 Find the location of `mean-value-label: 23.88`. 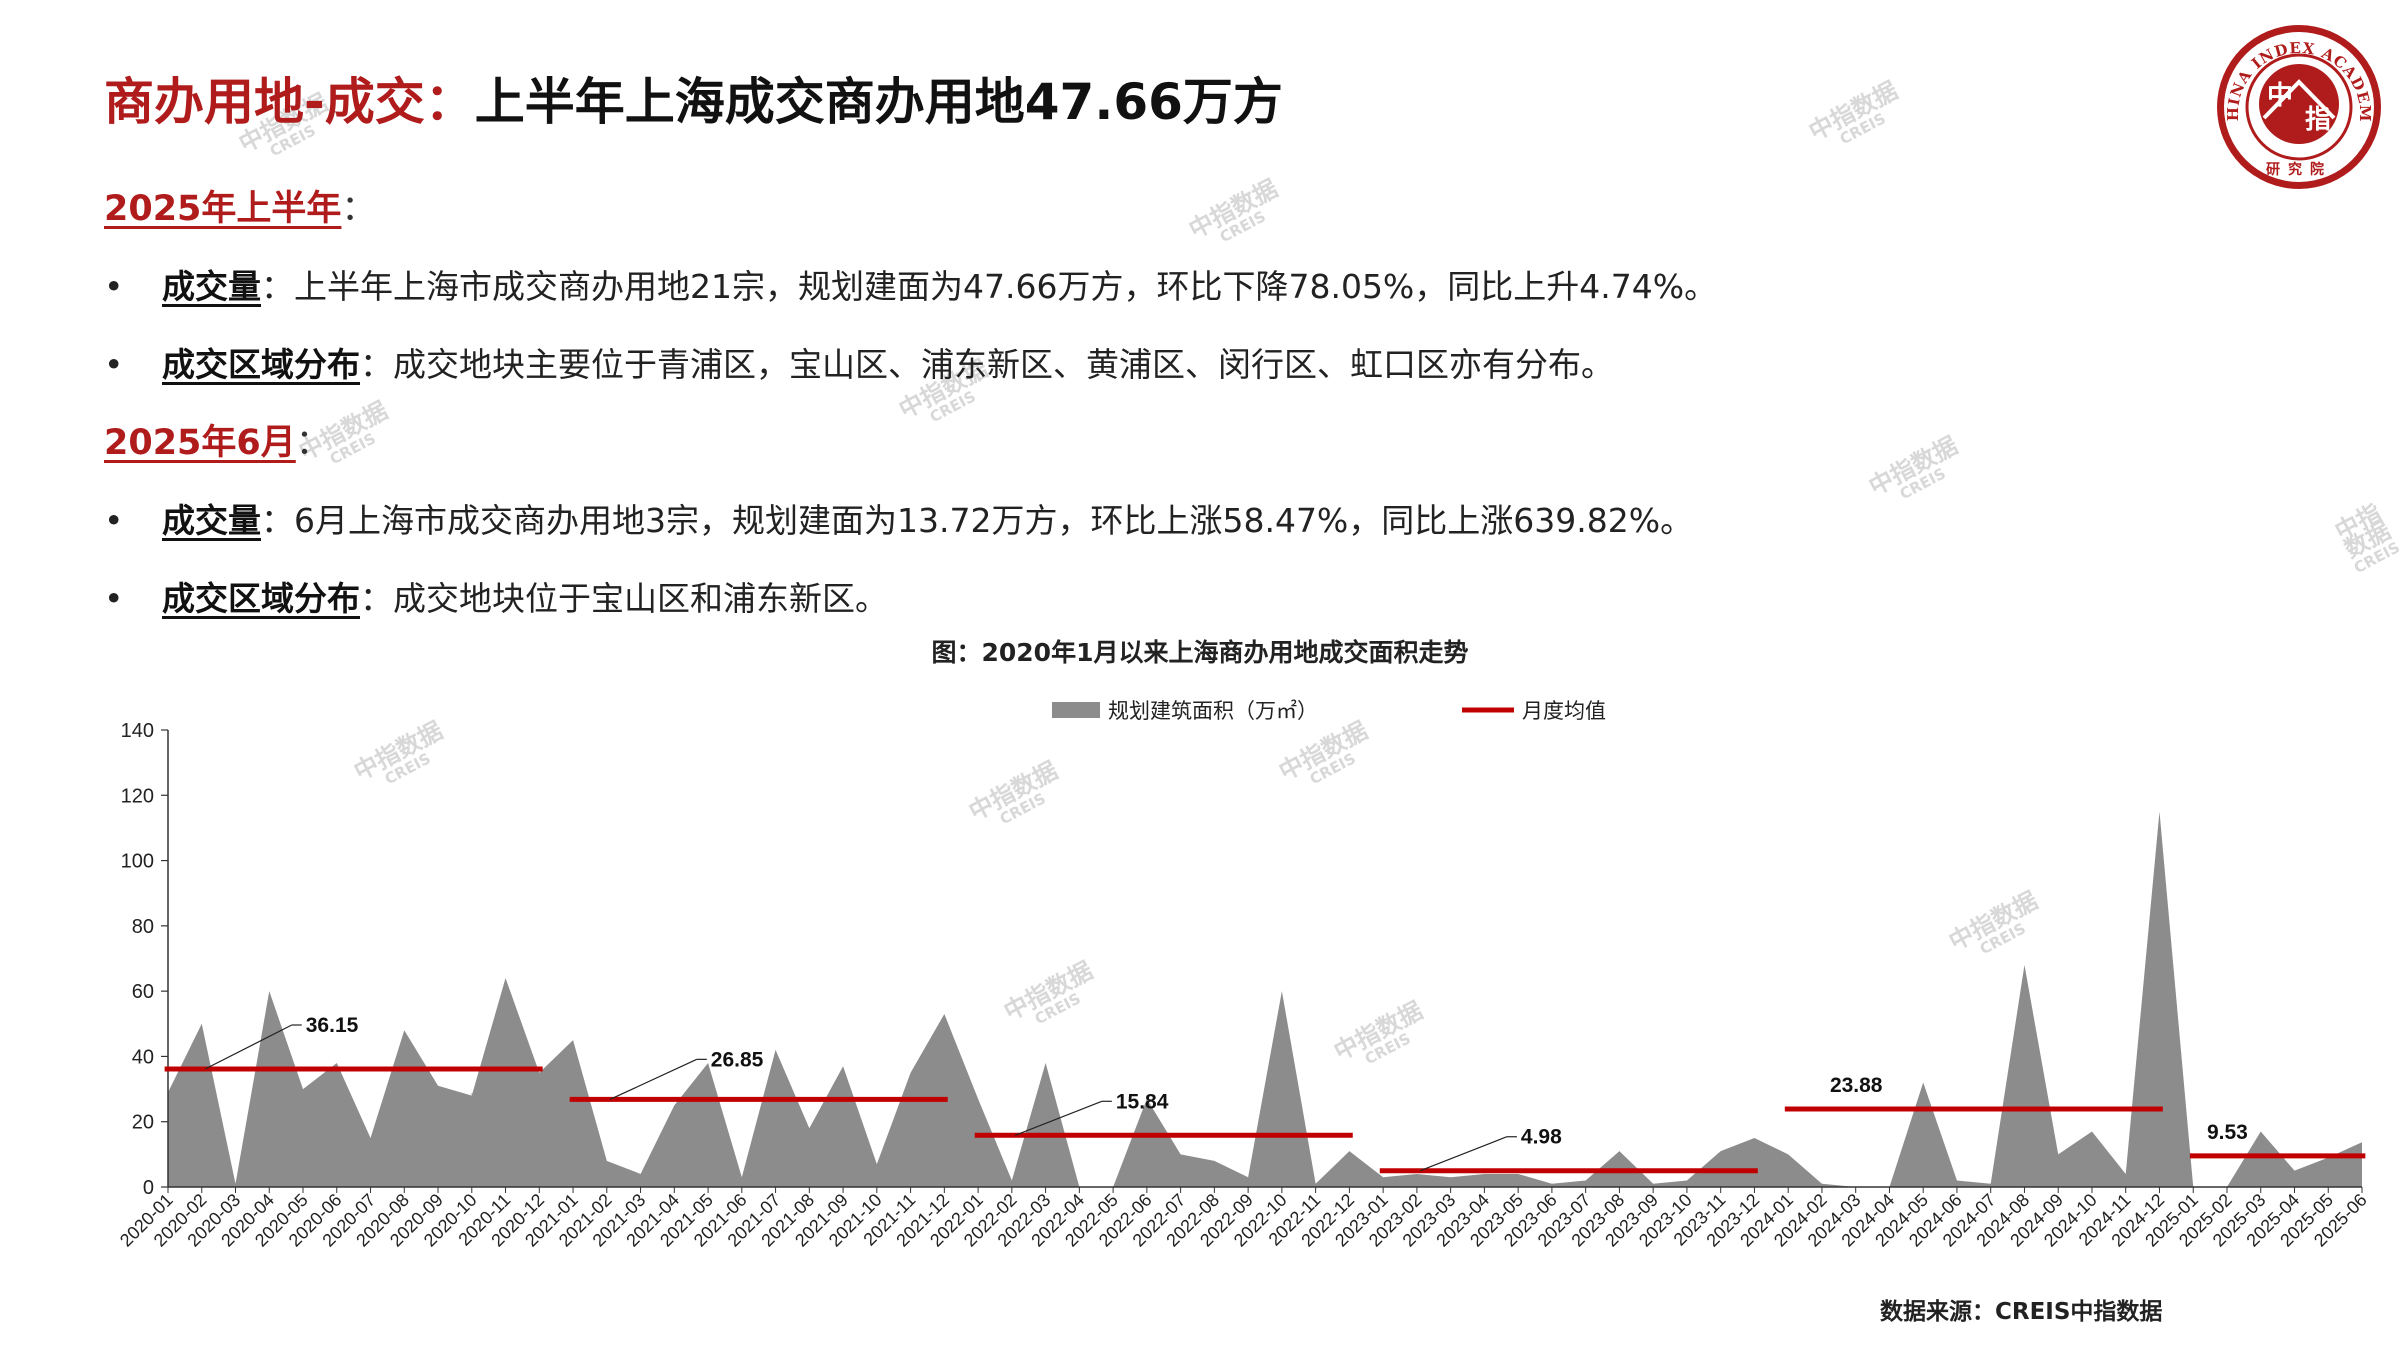

mean-value-label: 23.88 is located at coordinates (1856, 1085).